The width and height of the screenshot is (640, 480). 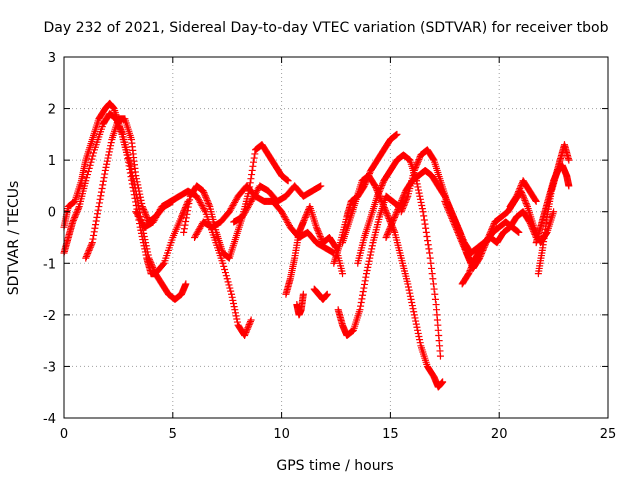 What do you see at coordinates (277, 204) in the screenshot?
I see `series-arc7` at bounding box center [277, 204].